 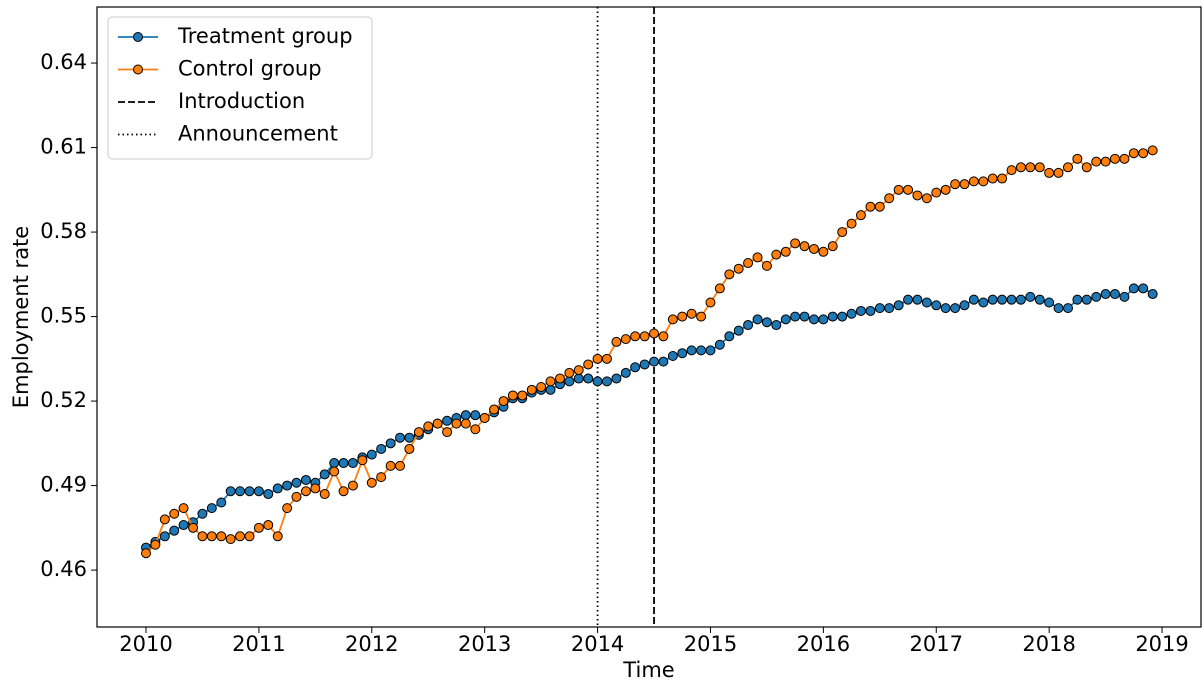 What do you see at coordinates (63, 316) in the screenshot?
I see `y-tick-label: 0.55` at bounding box center [63, 316].